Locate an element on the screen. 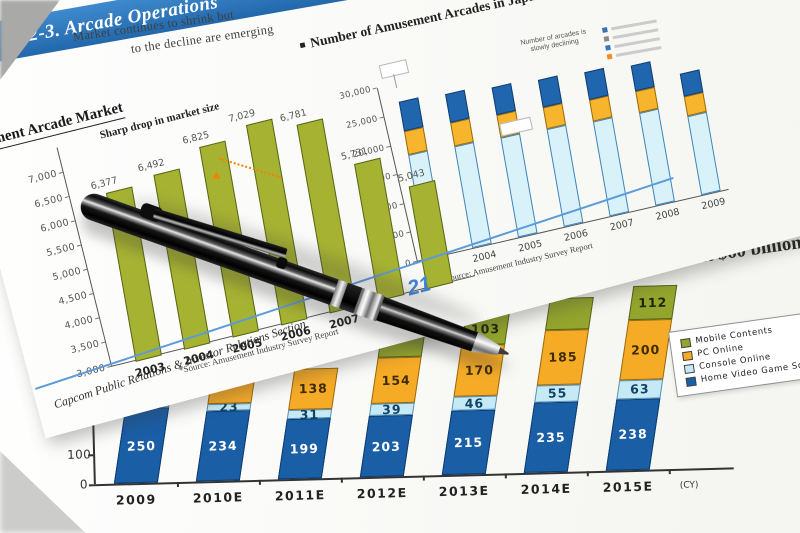  bar-segment: 23 is located at coordinates (229, 407).